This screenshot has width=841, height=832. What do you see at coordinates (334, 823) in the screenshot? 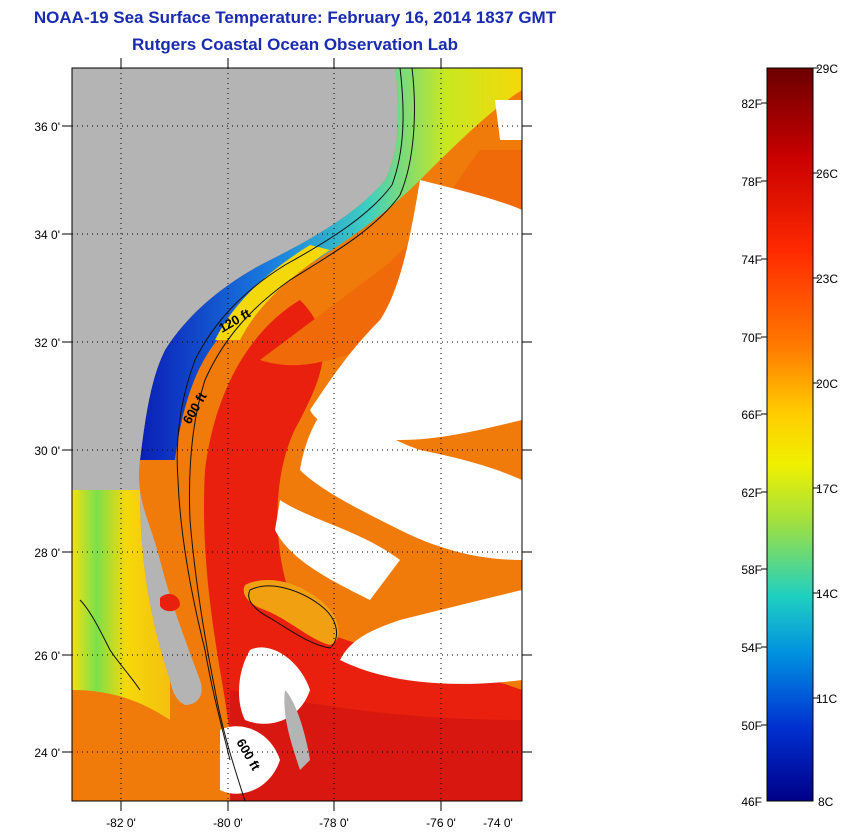
I see `lon-label: -78 0'` at bounding box center [334, 823].